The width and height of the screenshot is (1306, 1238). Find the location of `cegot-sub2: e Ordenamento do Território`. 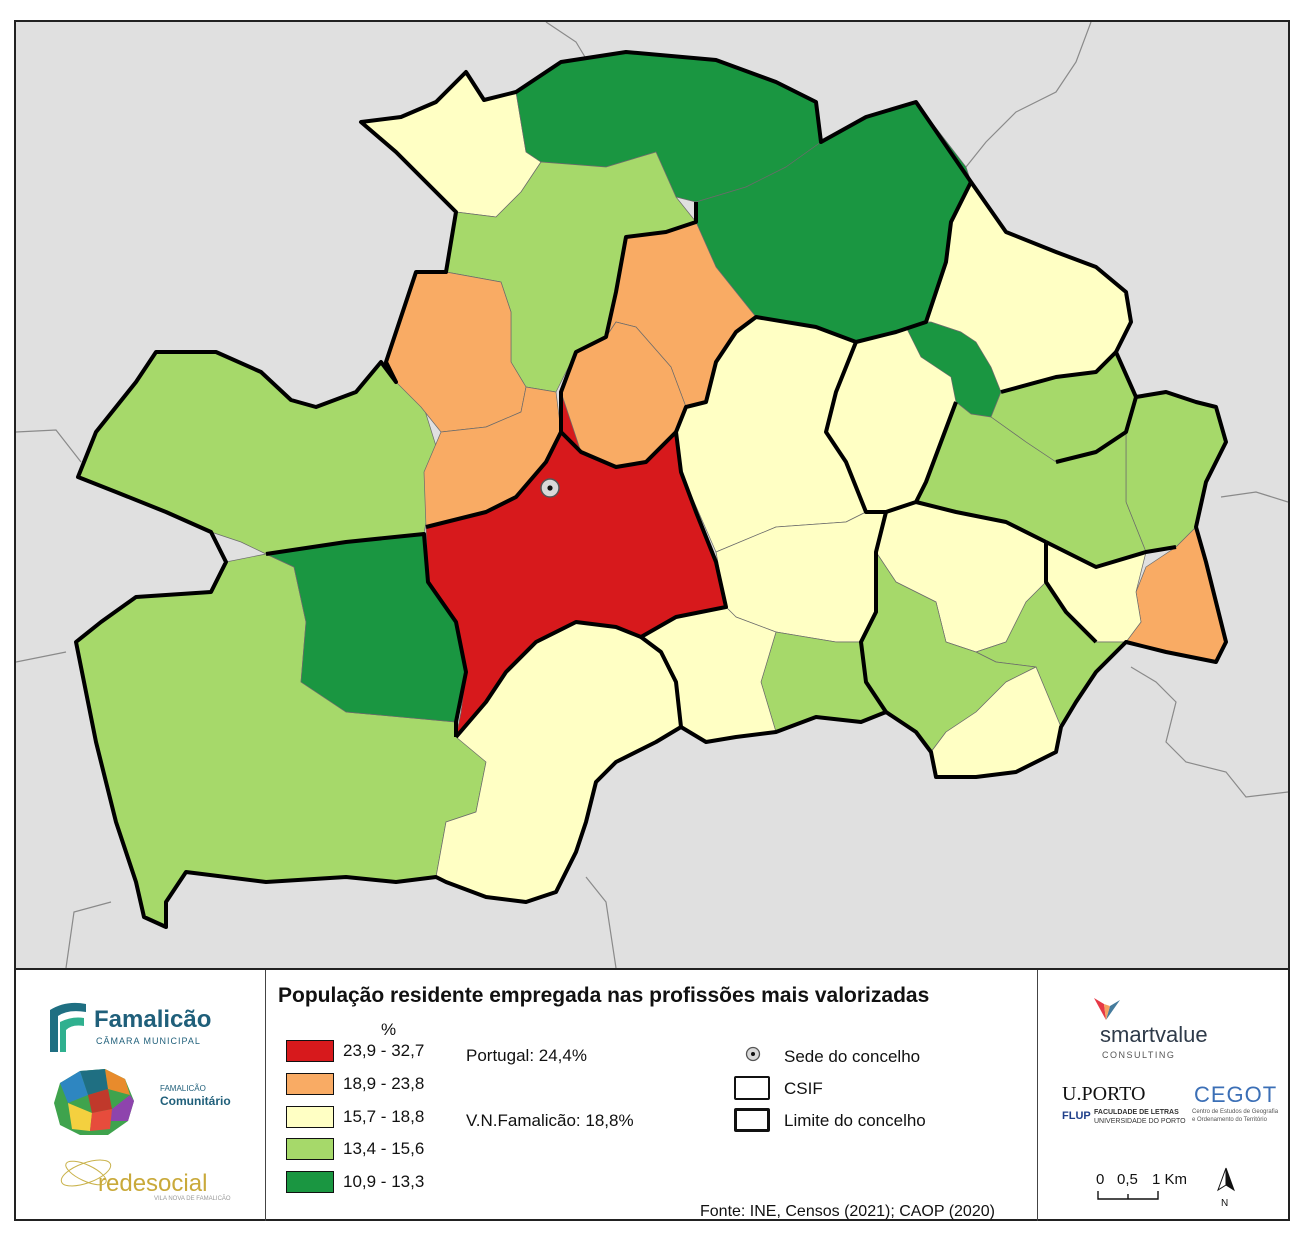

cegot-sub2: e Ordenamento do Território is located at coordinates (1229, 1120).